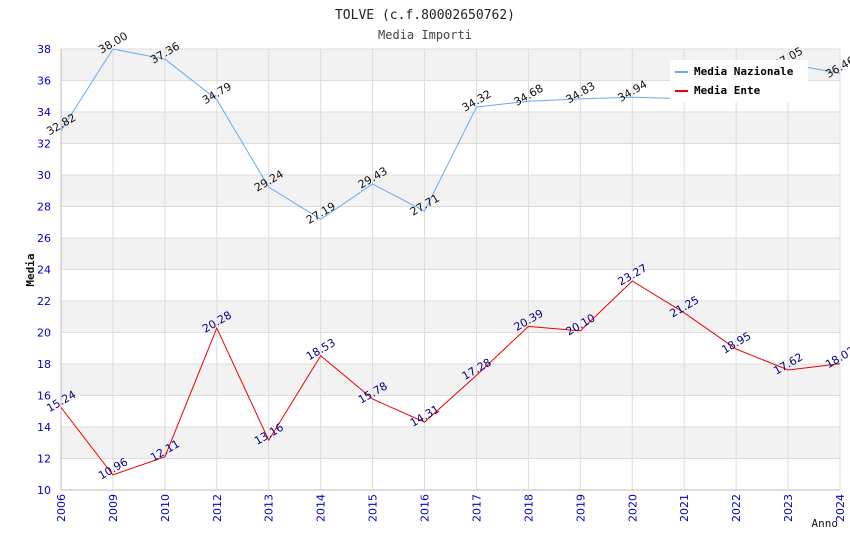 This screenshot has height=555, width=850. I want to click on y-tick-label-32: 32, so click(44, 144).